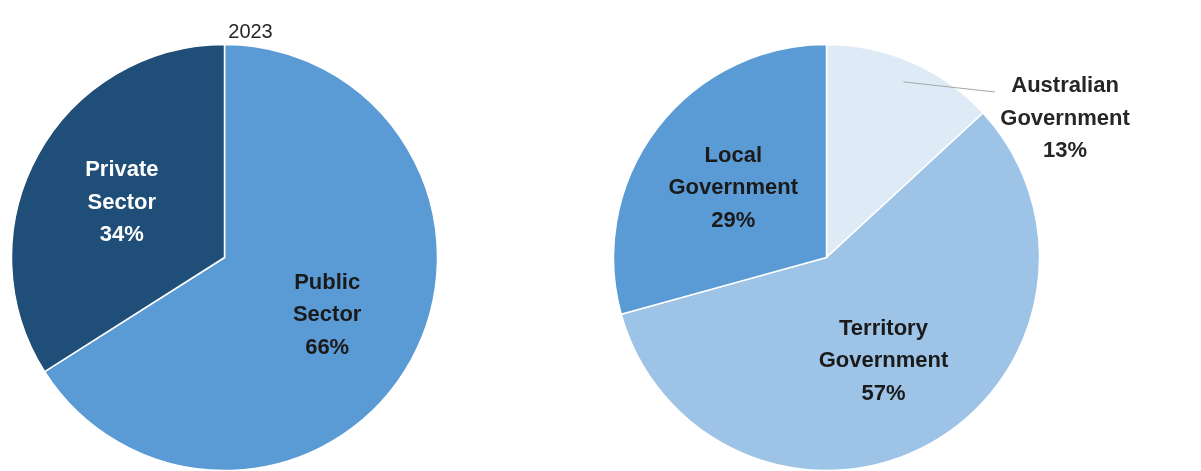 The image size is (1201, 471). I want to click on data-label: 66%, so click(327, 346).